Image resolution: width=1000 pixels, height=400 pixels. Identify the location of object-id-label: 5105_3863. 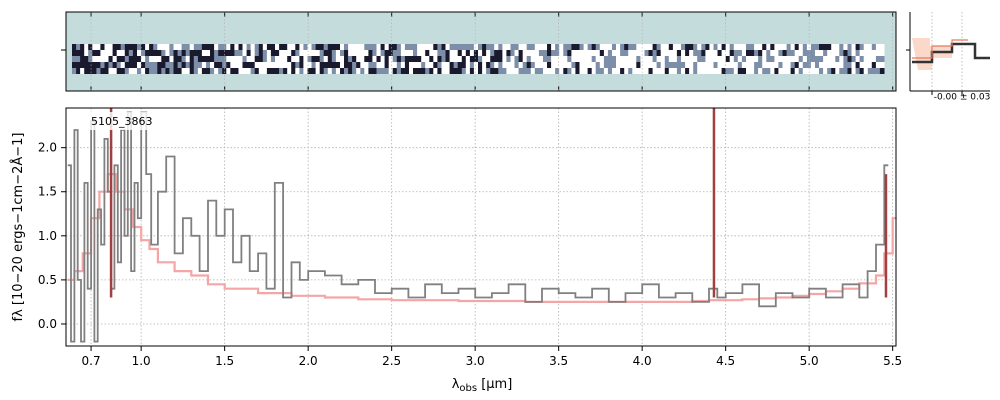
(122, 121).